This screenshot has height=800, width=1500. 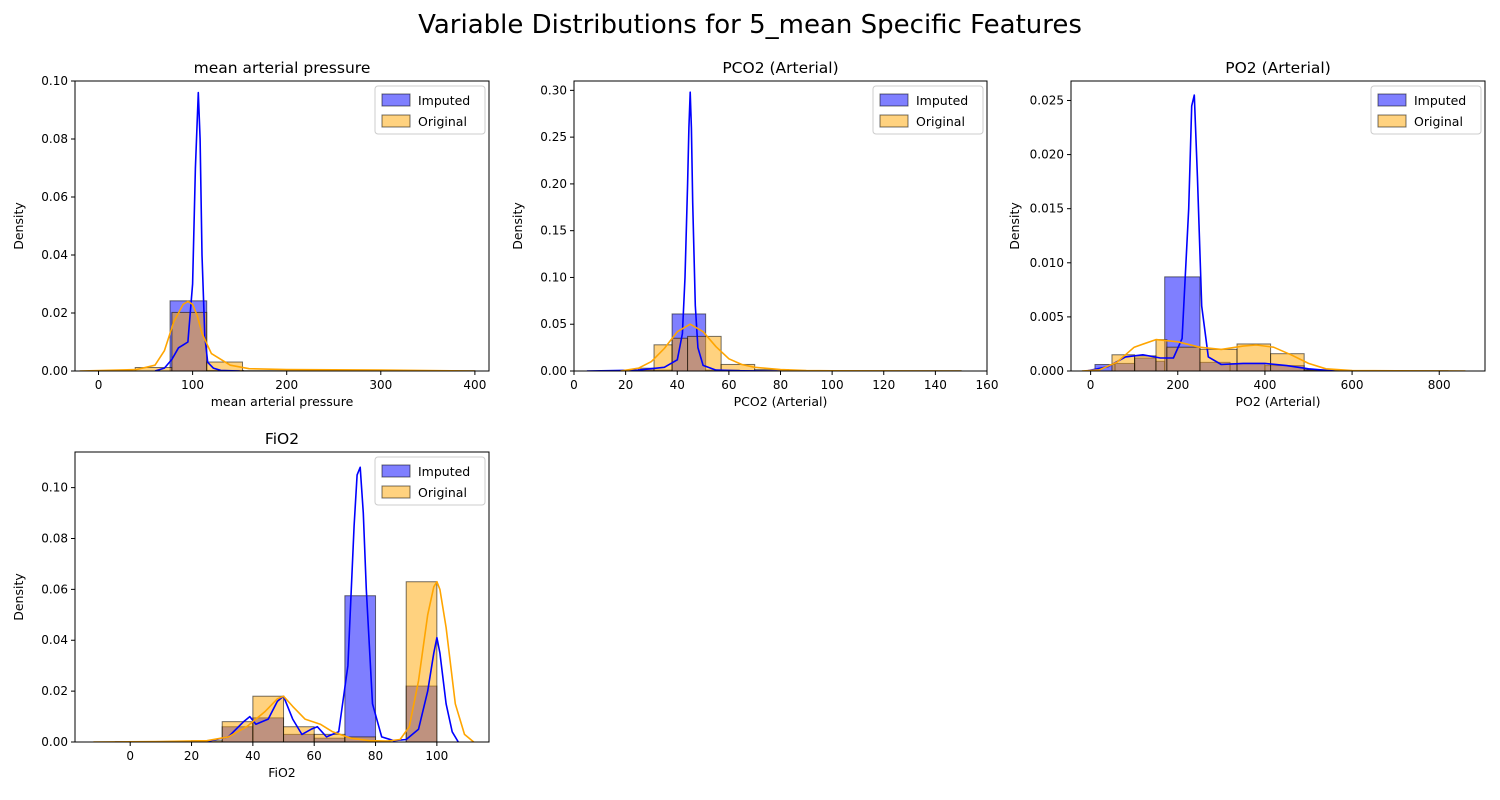 What do you see at coordinates (282, 772) in the screenshot?
I see `x-axis-label: FiO2` at bounding box center [282, 772].